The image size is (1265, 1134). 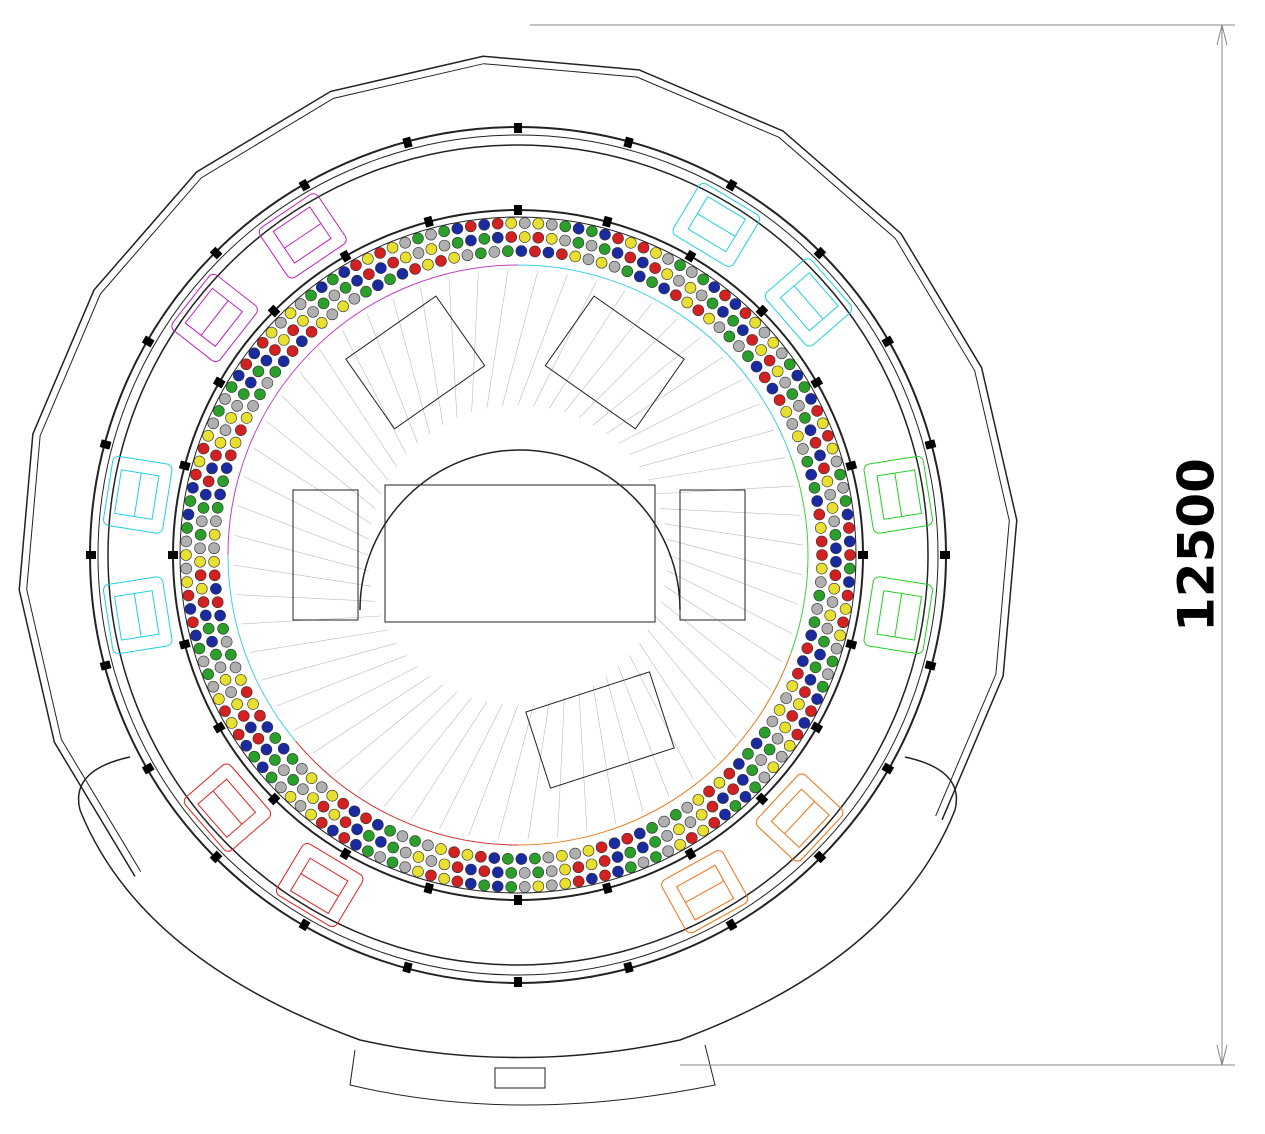 What do you see at coordinates (799, 817) in the screenshot?
I see `module-frame` at bounding box center [799, 817].